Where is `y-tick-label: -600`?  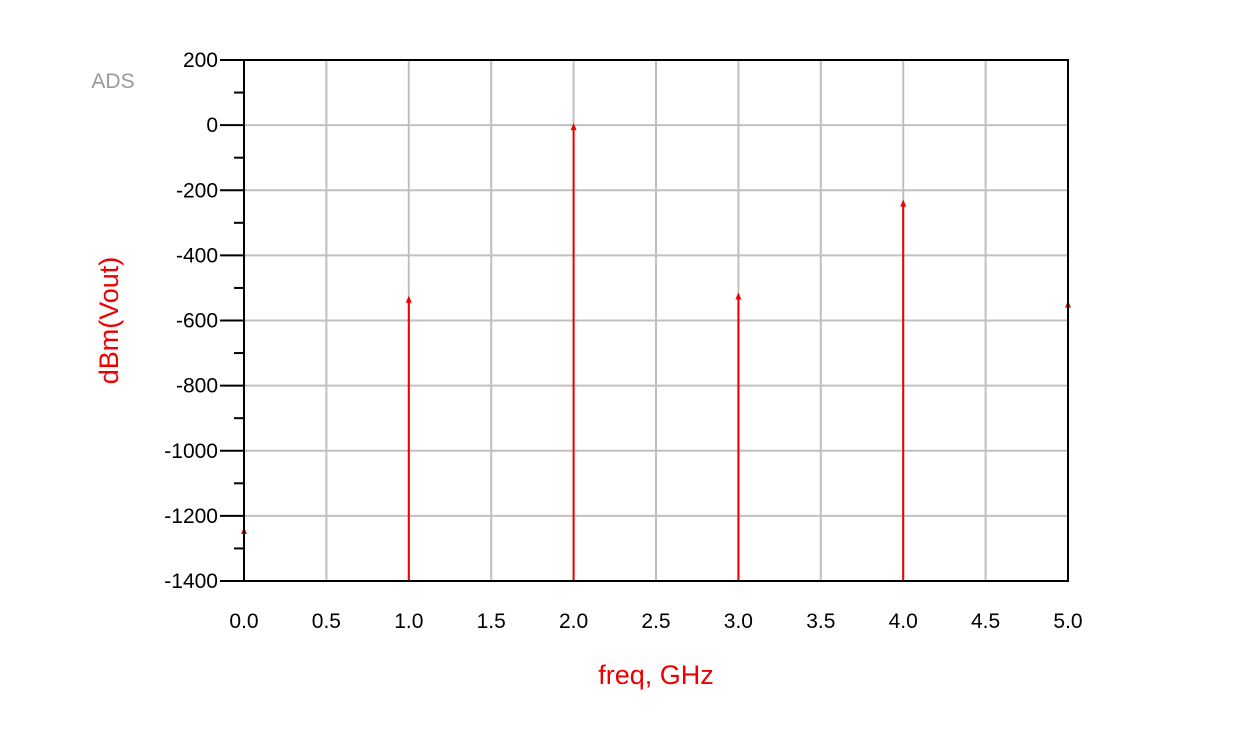 y-tick-label: -600 is located at coordinates (197, 321).